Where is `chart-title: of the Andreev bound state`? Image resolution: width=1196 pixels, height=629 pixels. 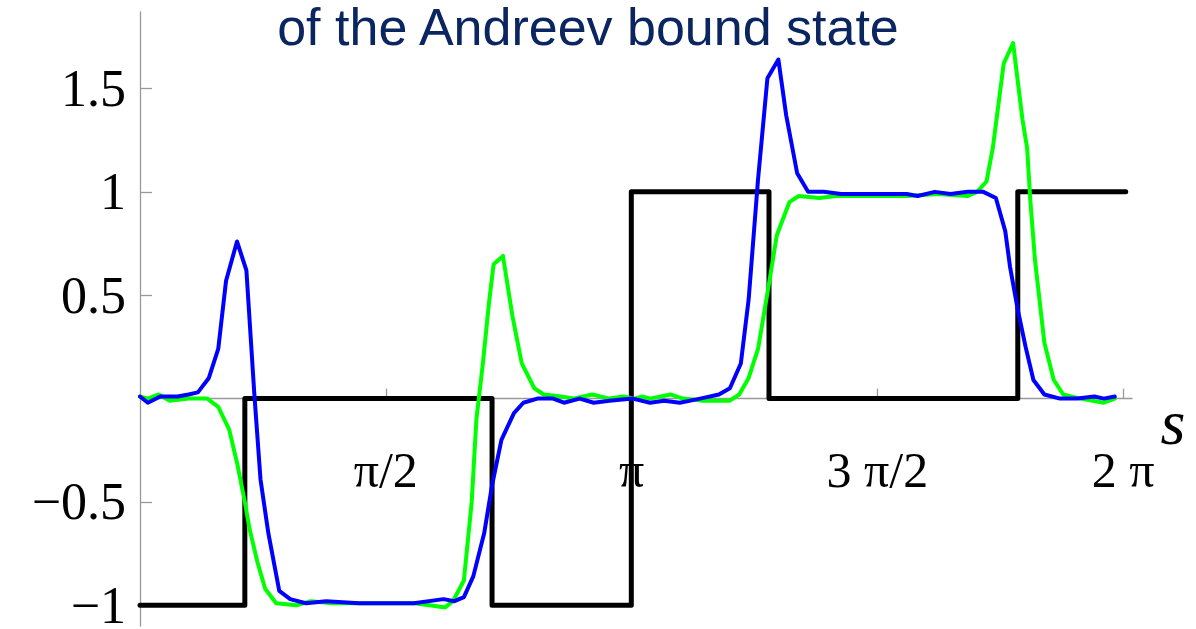
chart-title: of the Andreev bound state is located at coordinates (588, 28).